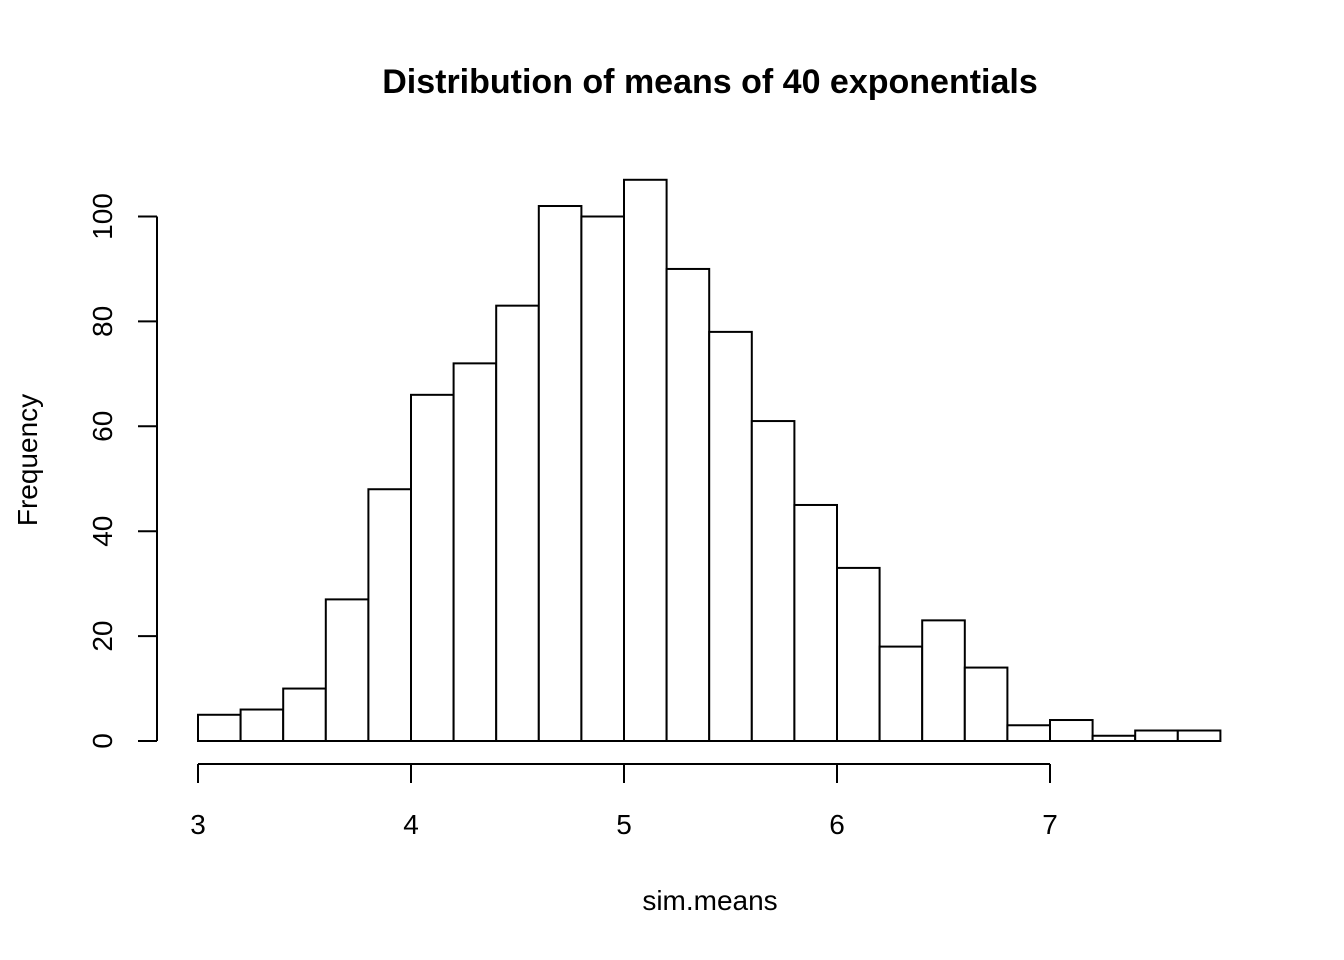 The image size is (1344, 960). Describe the element at coordinates (411, 824) in the screenshot. I see `x-tick-label-1: 4` at that location.